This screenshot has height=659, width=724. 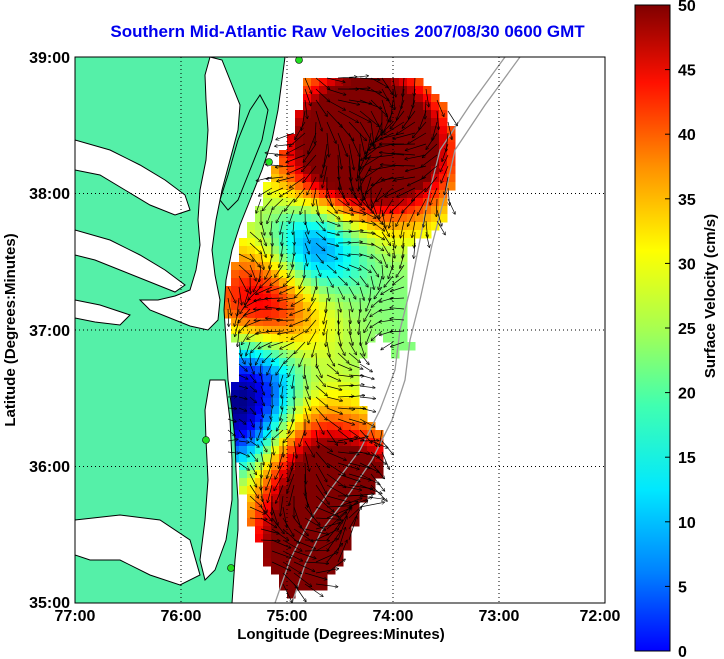 What do you see at coordinates (687, 71) in the screenshot?
I see `colorbar-tick-label: 45` at bounding box center [687, 71].